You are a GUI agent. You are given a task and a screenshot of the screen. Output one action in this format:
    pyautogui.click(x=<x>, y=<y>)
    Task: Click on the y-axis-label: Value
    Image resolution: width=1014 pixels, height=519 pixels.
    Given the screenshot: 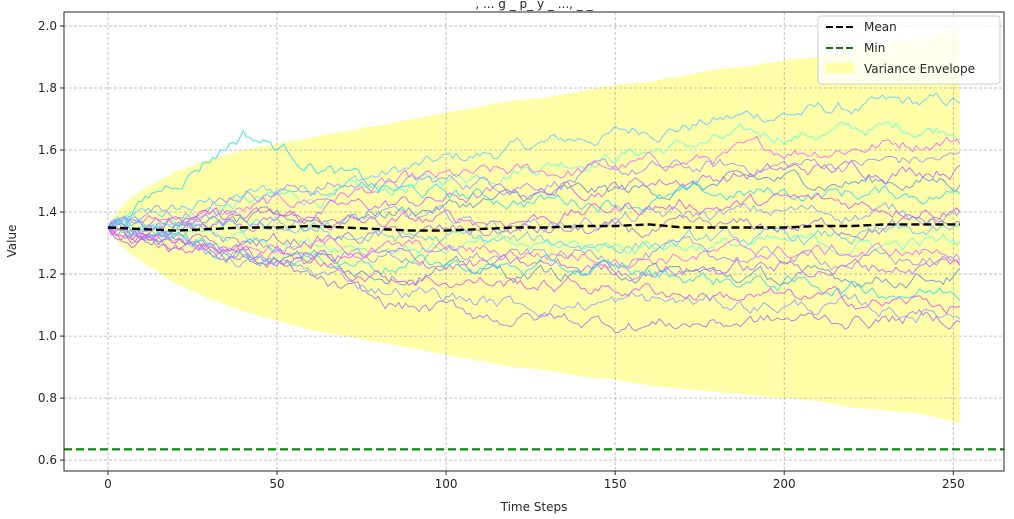 What is the action you would take?
    pyautogui.click(x=12, y=241)
    